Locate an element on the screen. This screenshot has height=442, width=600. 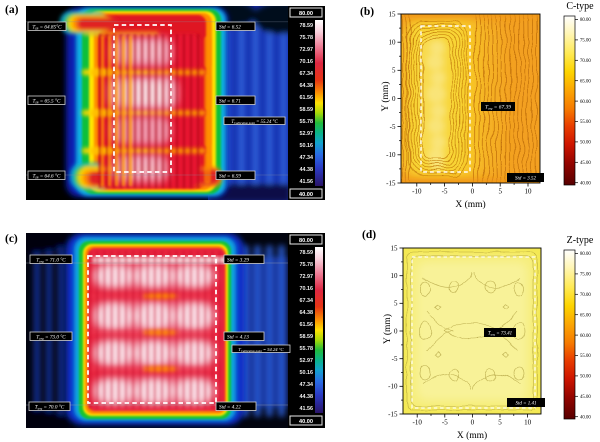
svg-text: TIR = 64.6 °C is located at coordinates (47, 175).